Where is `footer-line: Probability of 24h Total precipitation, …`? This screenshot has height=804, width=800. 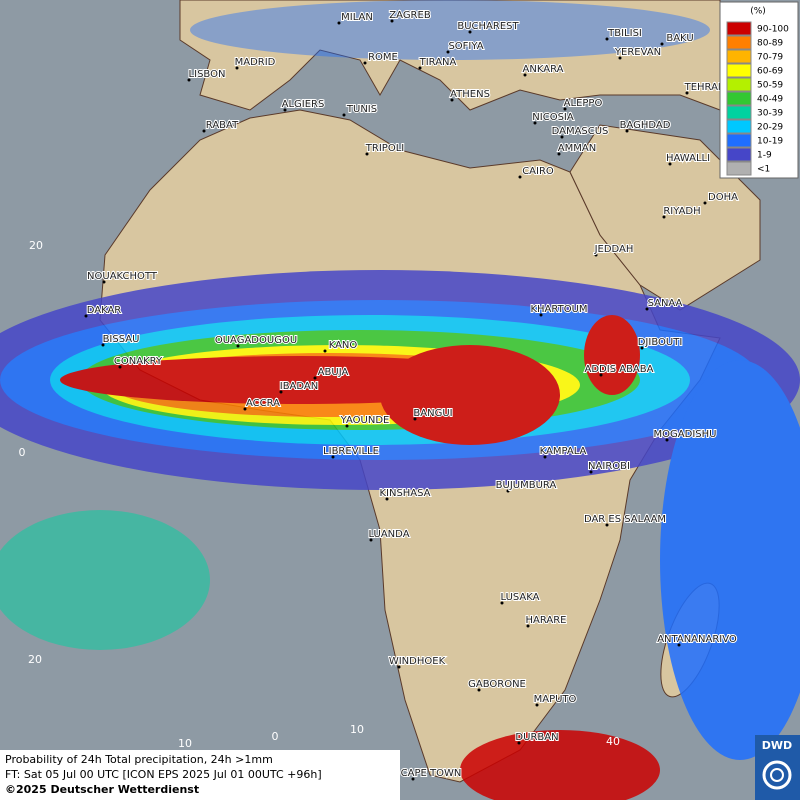
footer-line: Probability of 24h Total precipitation, … is located at coordinates (139, 759).